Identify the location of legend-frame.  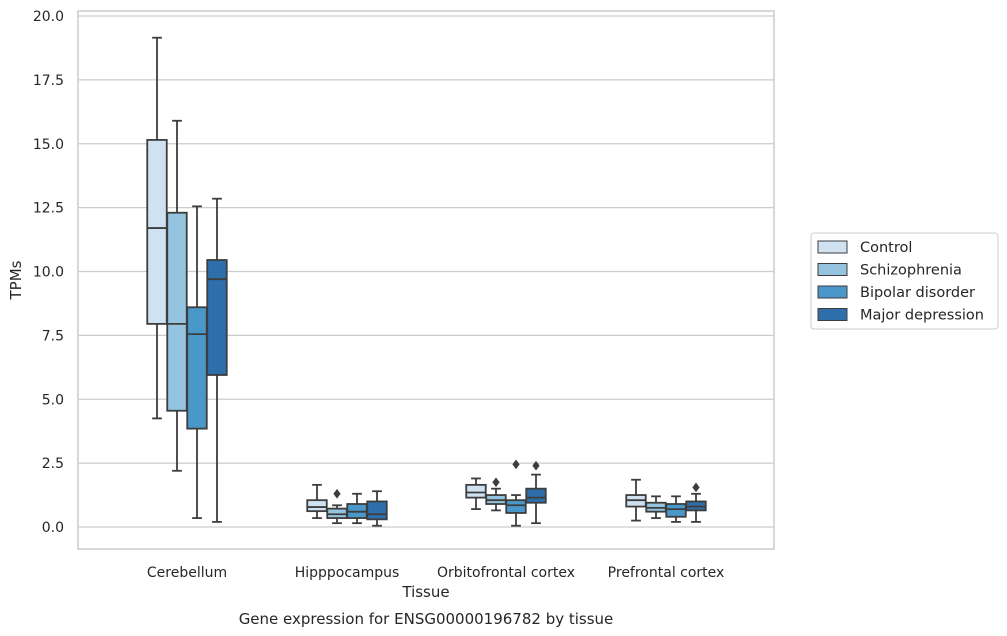
(904, 281).